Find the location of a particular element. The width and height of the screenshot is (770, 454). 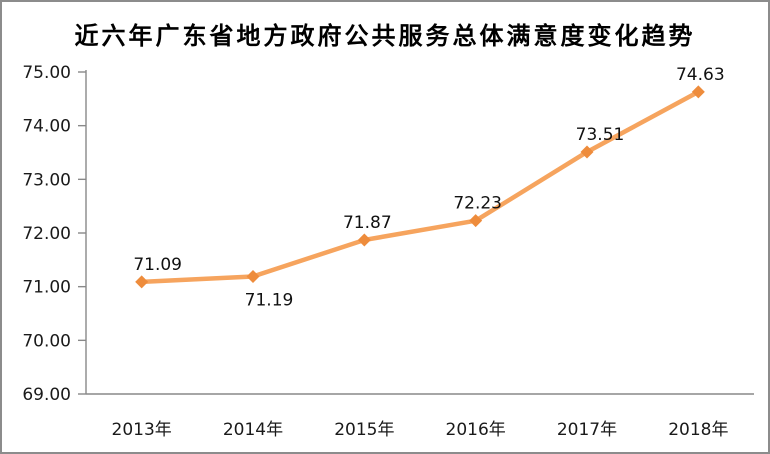

y-tick-label: 69.00 is located at coordinates (46, 395).